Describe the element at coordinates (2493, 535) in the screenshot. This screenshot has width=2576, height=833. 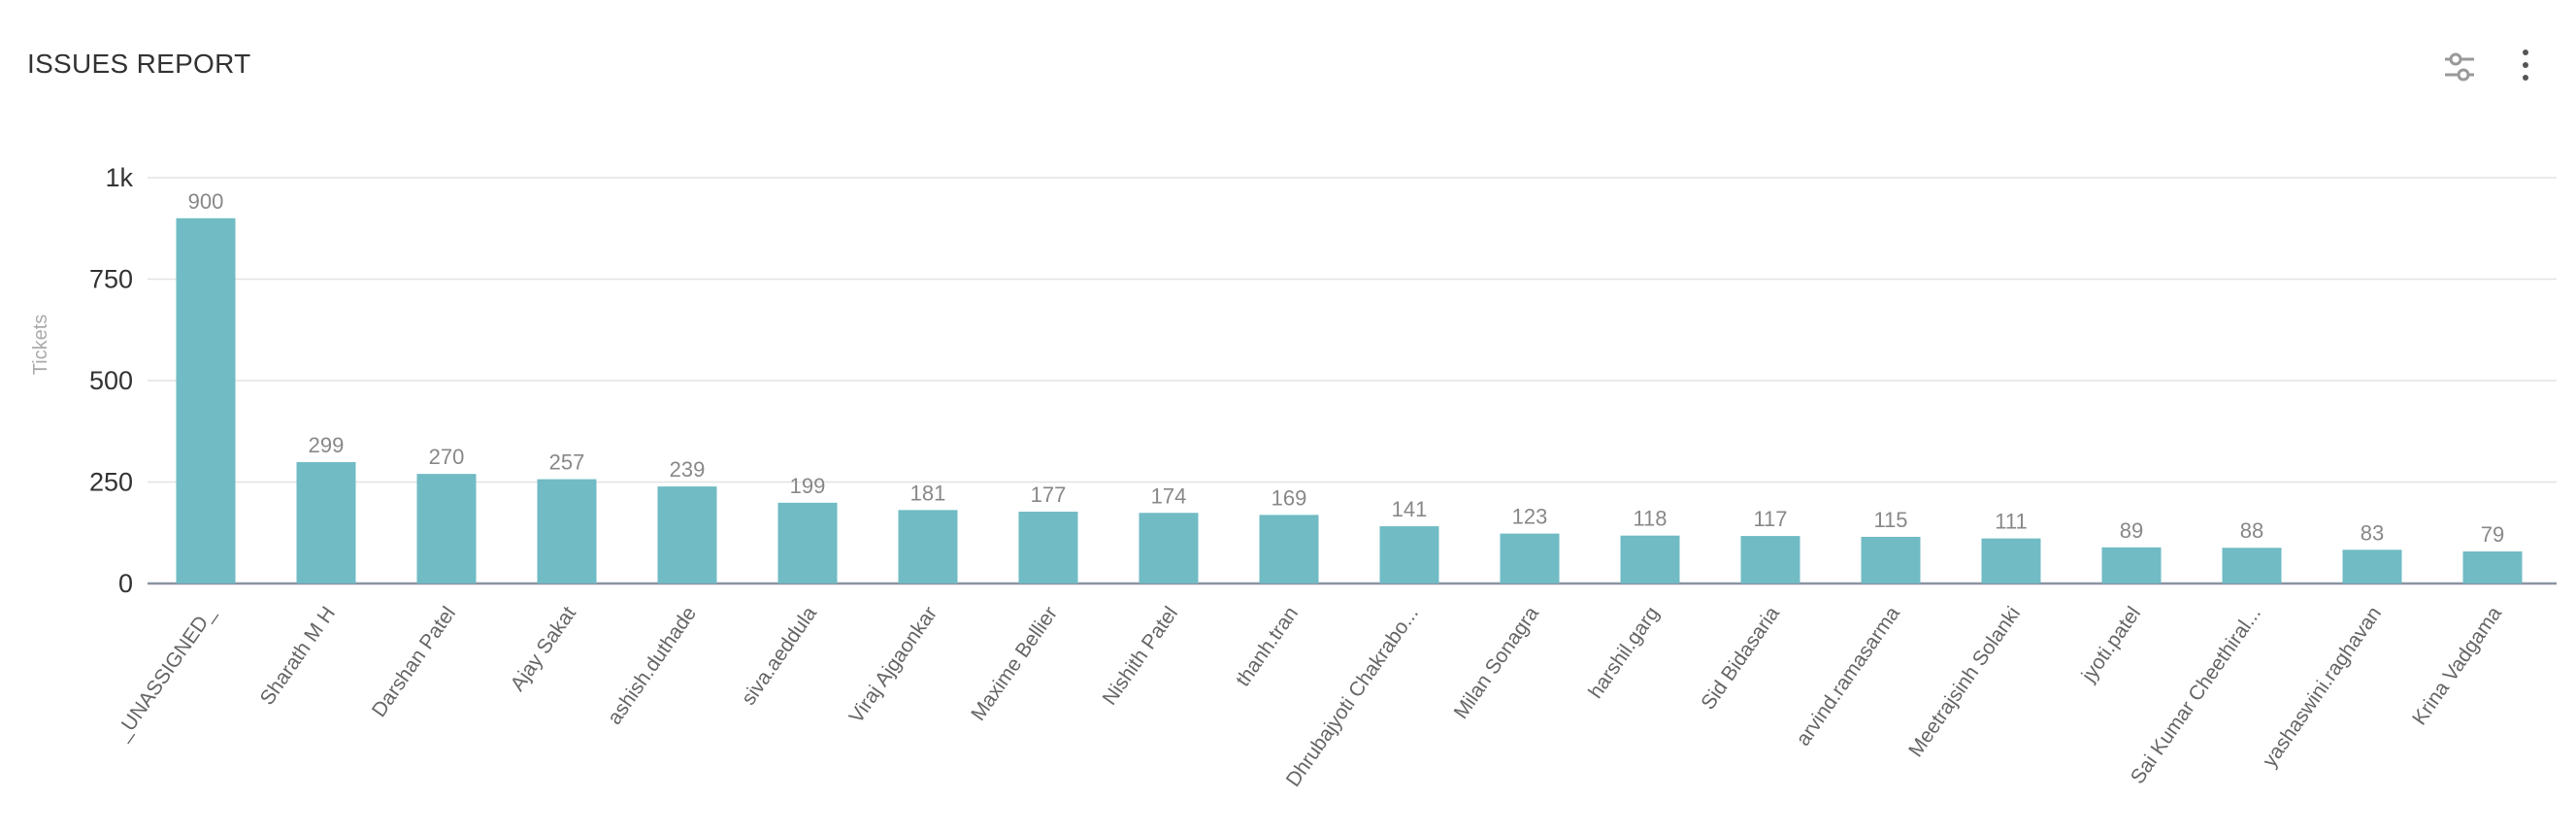
I see `bar-value-label: 79` at that location.